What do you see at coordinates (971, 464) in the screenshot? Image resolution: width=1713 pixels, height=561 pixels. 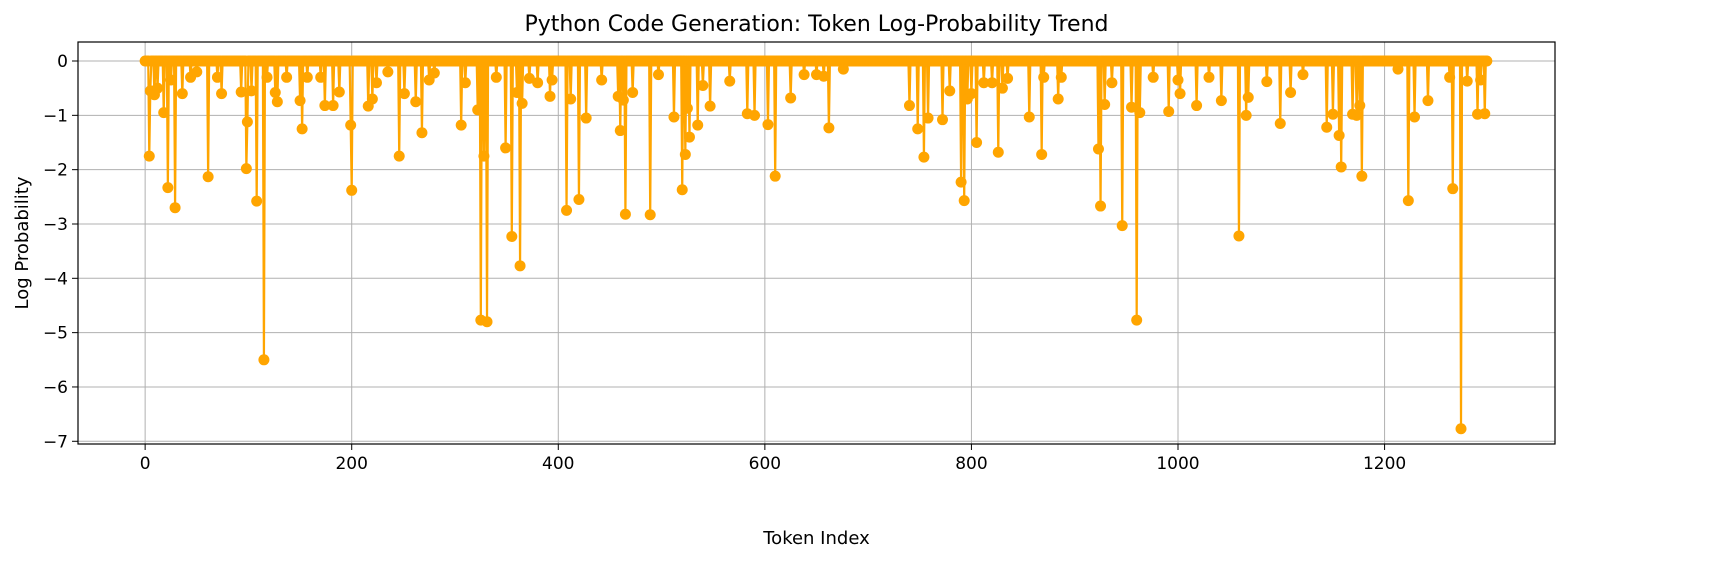 I see `x-tick-label: 800` at bounding box center [971, 464].